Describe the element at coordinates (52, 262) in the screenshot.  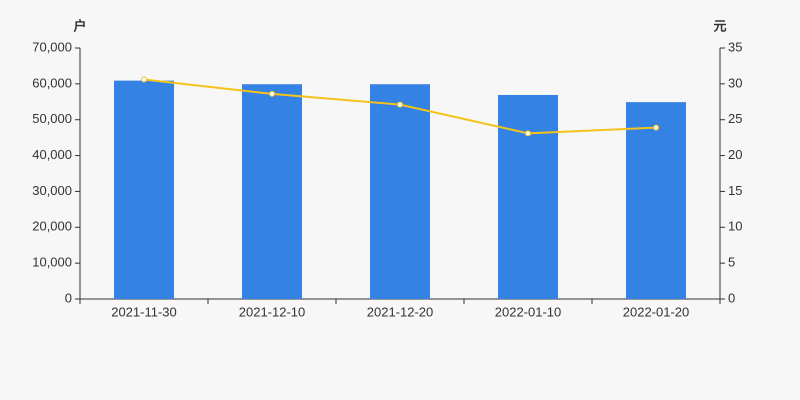
I see `y-tick-label: 10,000` at that location.